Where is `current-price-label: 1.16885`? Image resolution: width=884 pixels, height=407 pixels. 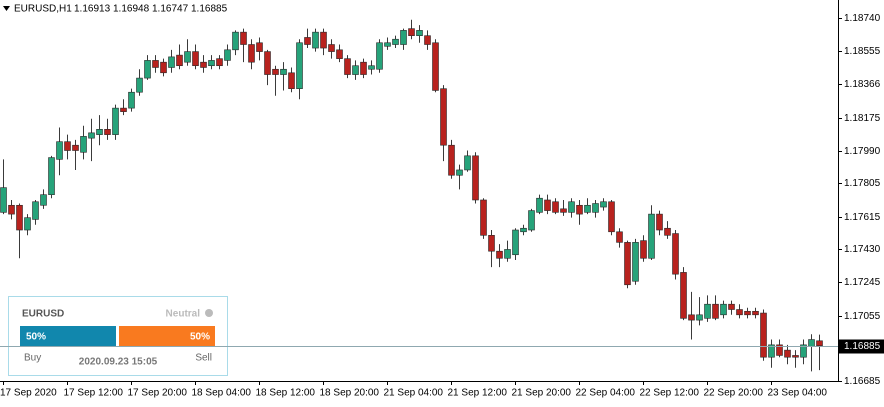
current-price-label: 1.16885 is located at coordinates (862, 346).